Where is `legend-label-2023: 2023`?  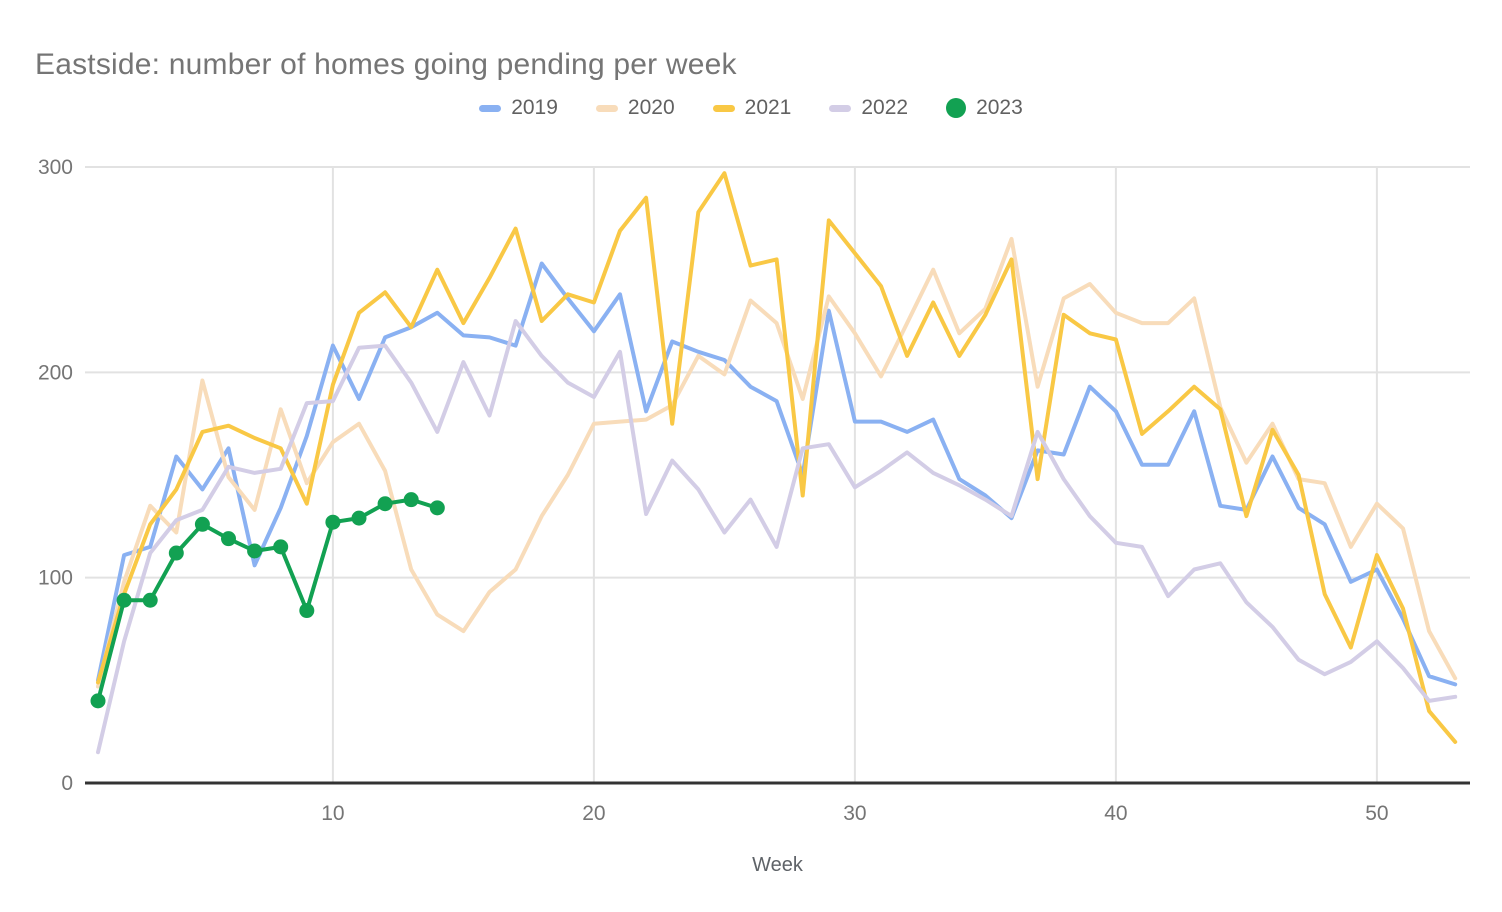
legend-label-2023: 2023 is located at coordinates (999, 107).